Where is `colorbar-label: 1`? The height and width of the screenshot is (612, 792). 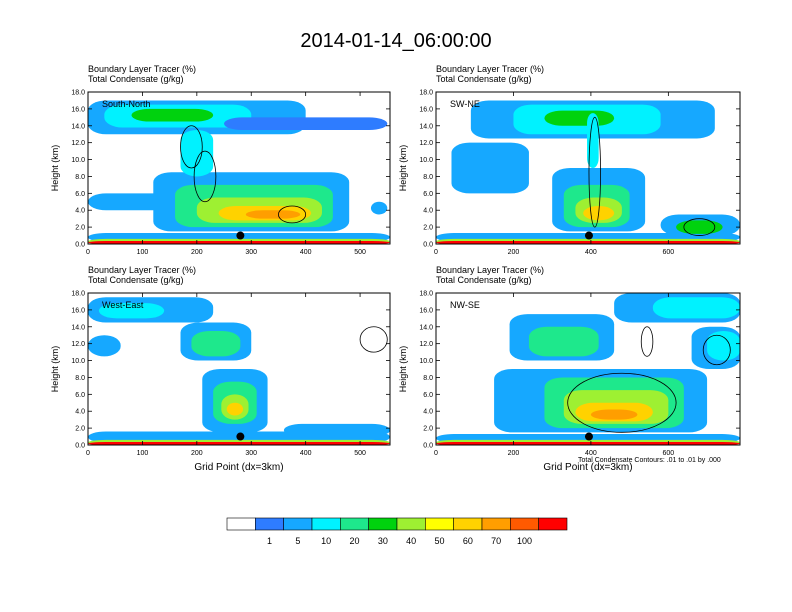
colorbar-label: 1 is located at coordinates (269, 541).